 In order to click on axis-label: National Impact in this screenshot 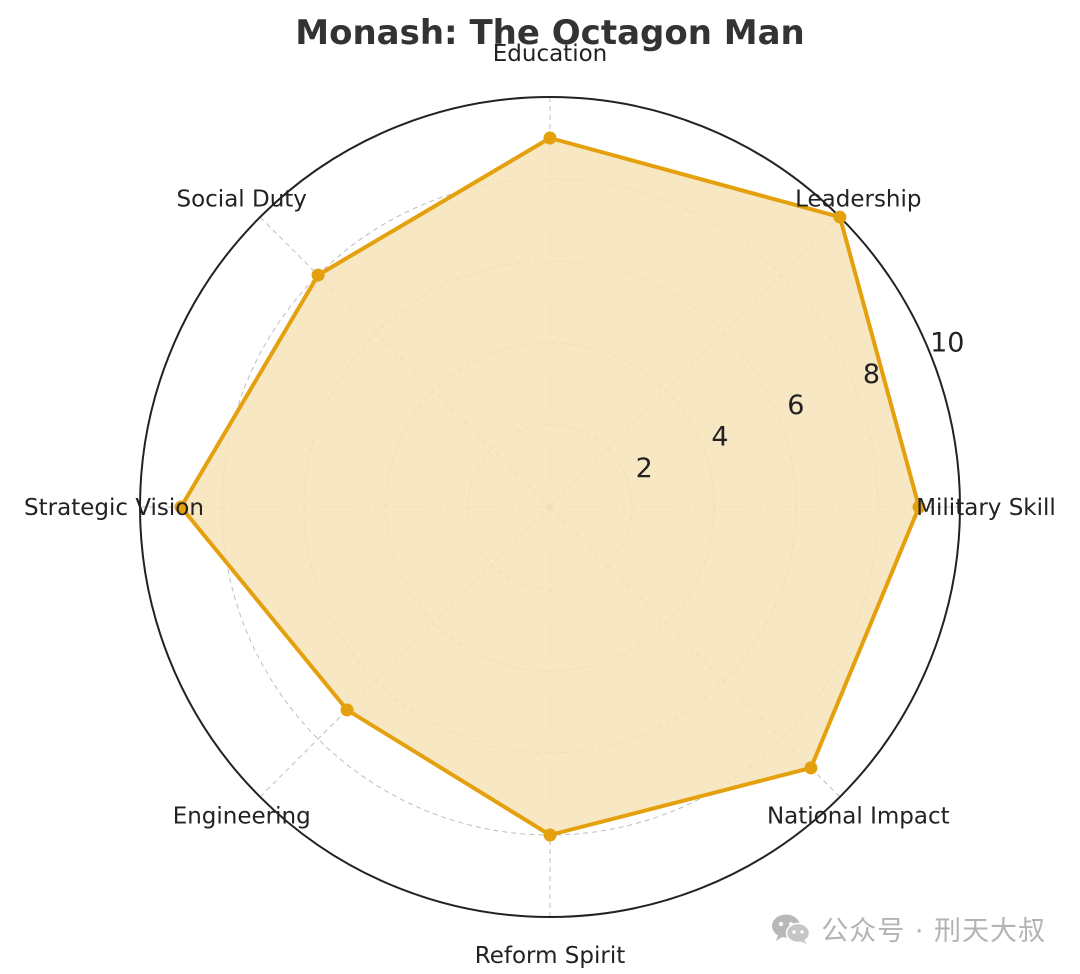, I will do `click(858, 816)`.